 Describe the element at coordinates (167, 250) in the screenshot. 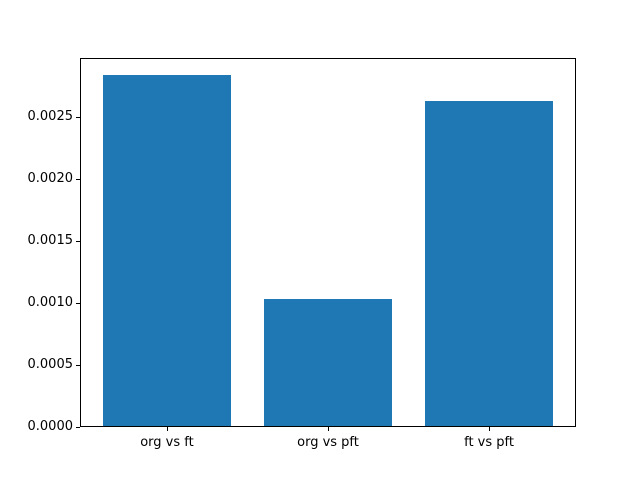

I see `bar-org-vs-ft` at that location.